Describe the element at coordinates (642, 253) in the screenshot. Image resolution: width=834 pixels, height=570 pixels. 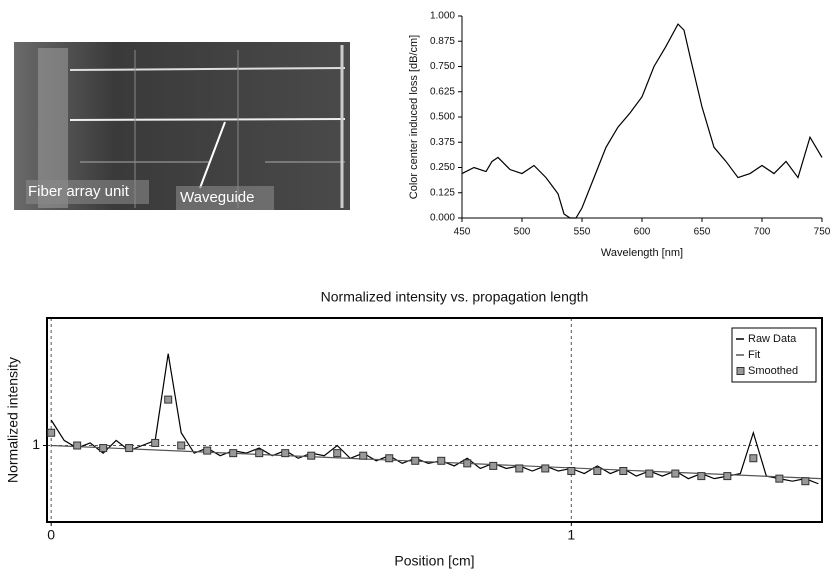
I see `x-axis-label: Wavelength [nm]` at that location.